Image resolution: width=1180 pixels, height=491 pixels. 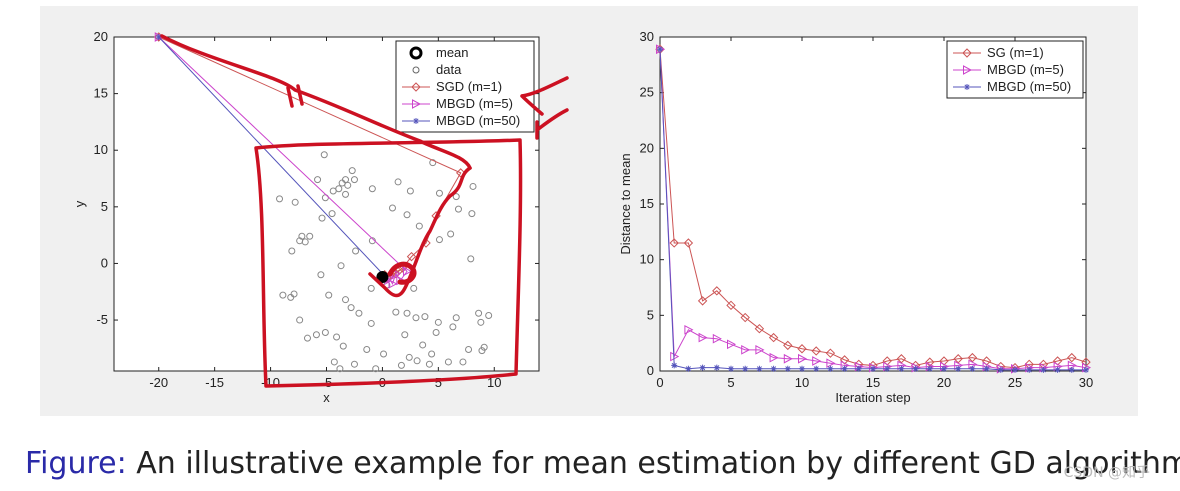 What do you see at coordinates (402, 273) in the screenshot?
I see `annotation-blob` at bounding box center [402, 273].